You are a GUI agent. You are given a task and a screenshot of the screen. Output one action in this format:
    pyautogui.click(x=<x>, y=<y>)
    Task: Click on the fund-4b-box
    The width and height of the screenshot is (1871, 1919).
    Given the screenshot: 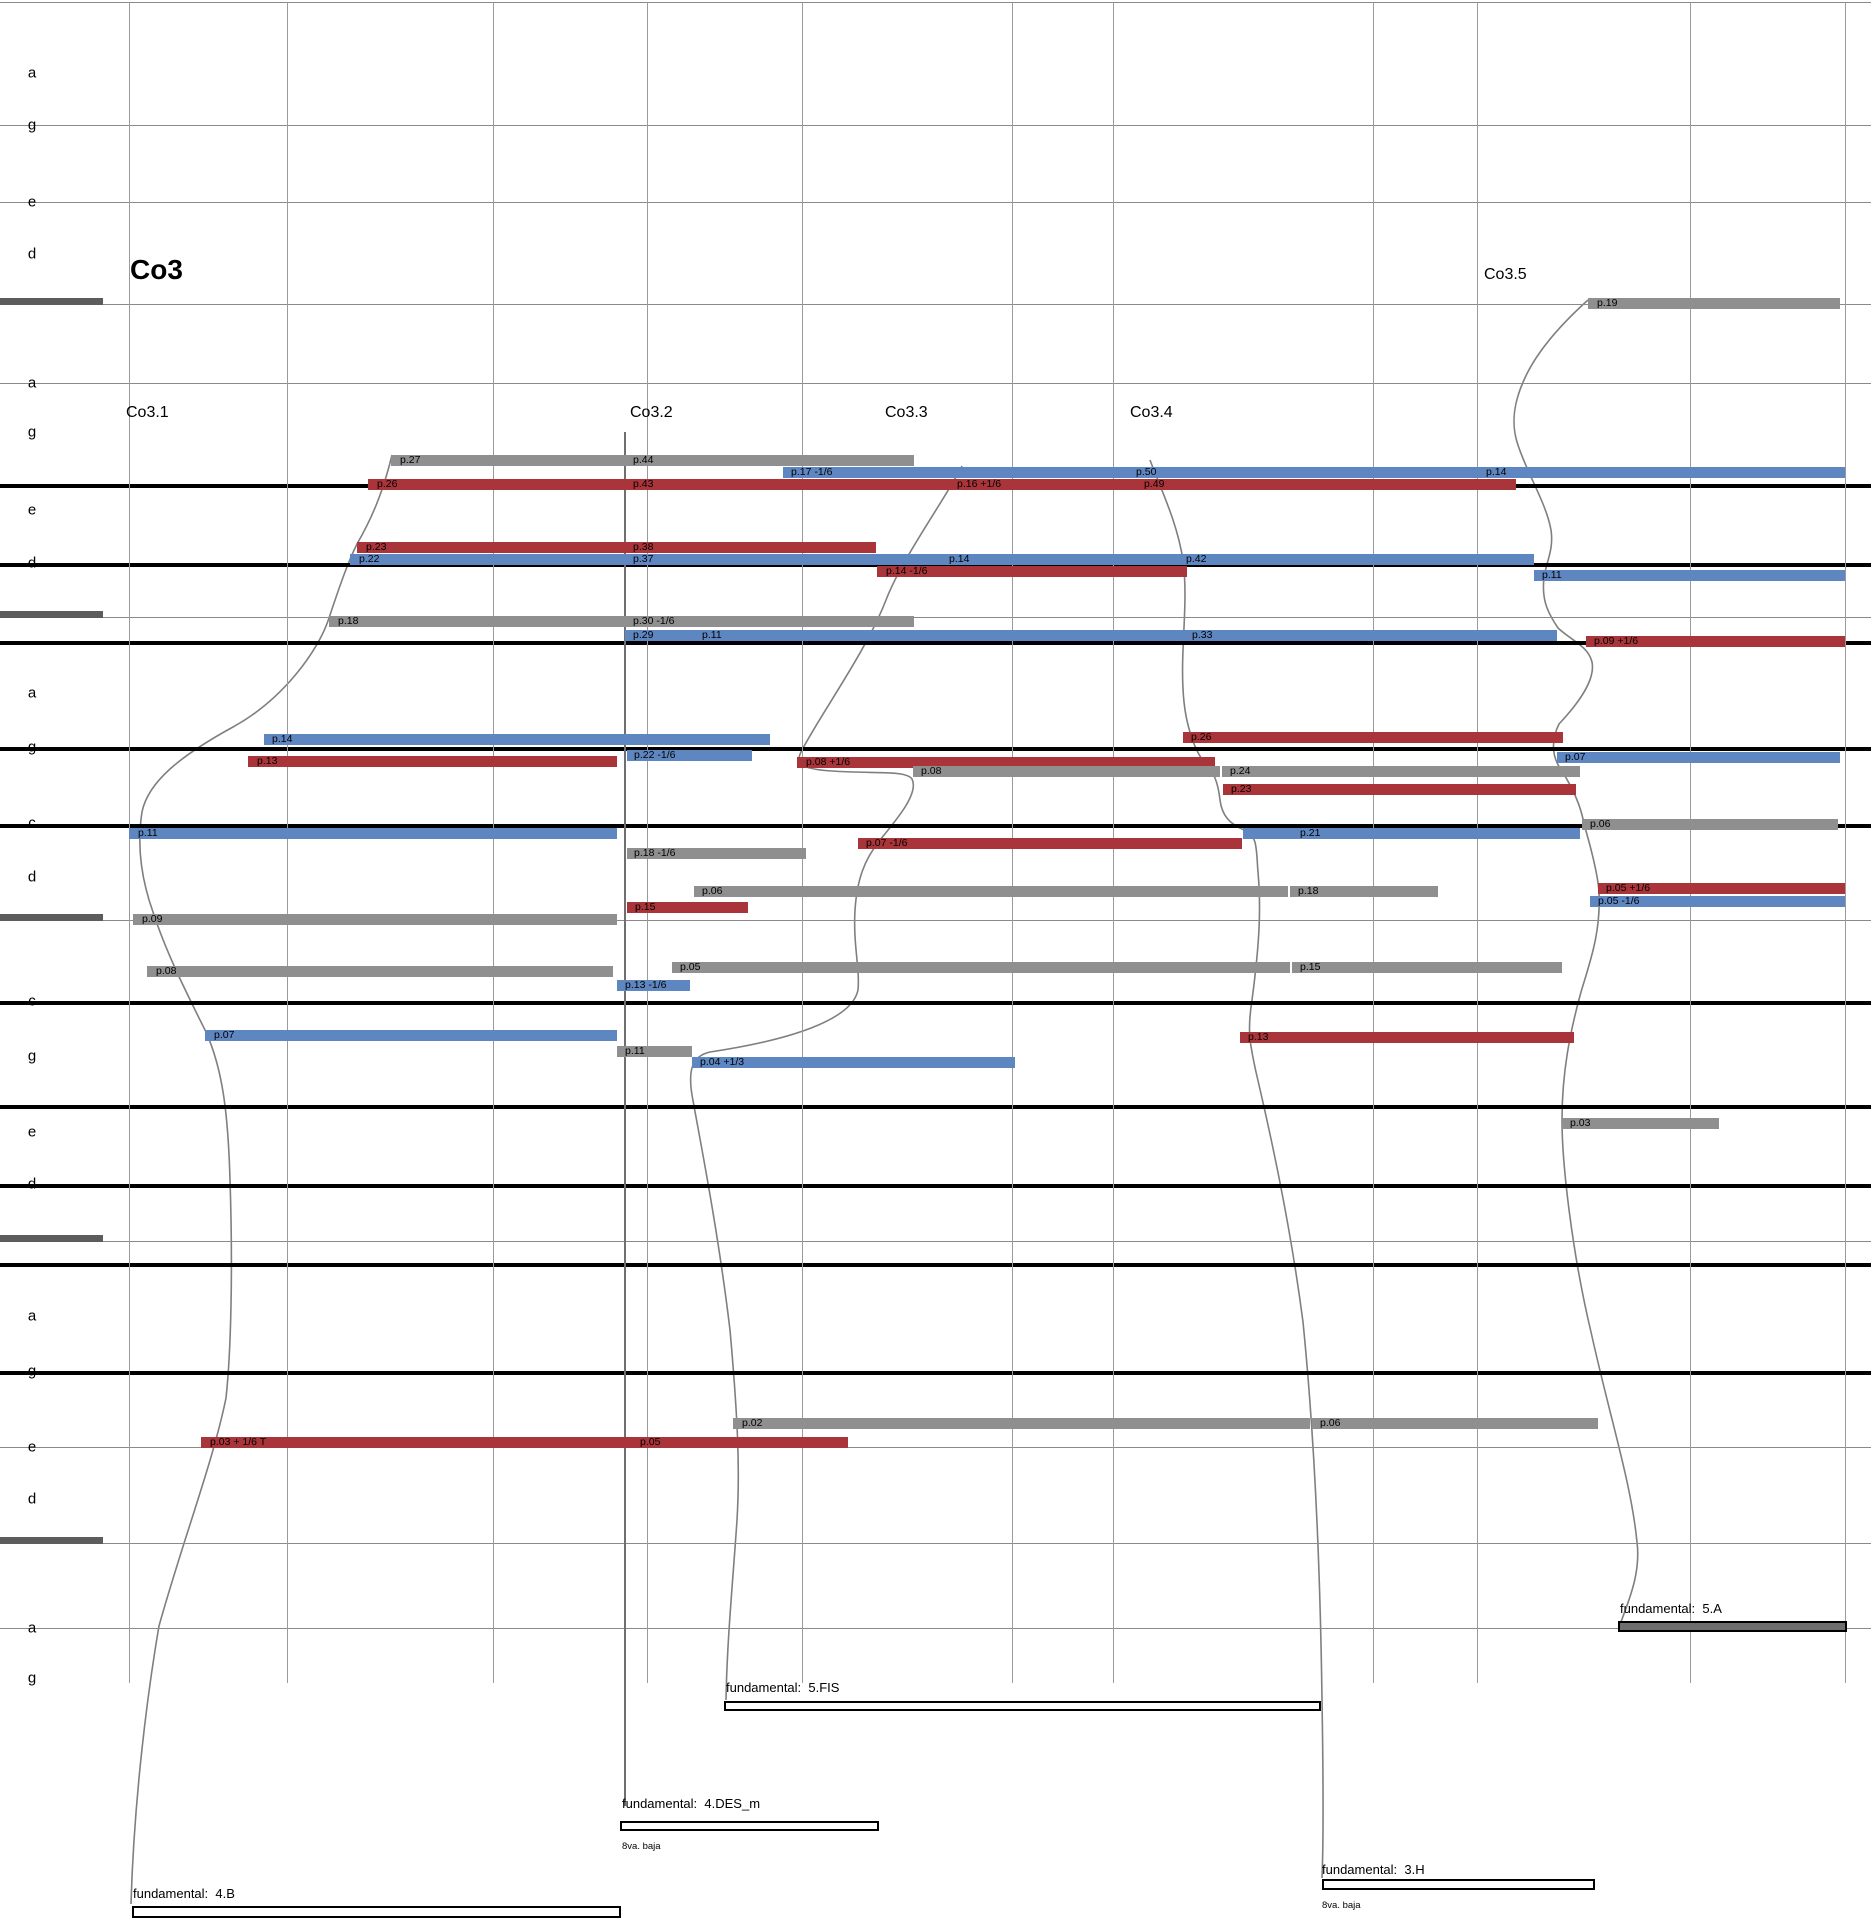 What is the action you would take?
    pyautogui.click(x=376, y=1912)
    